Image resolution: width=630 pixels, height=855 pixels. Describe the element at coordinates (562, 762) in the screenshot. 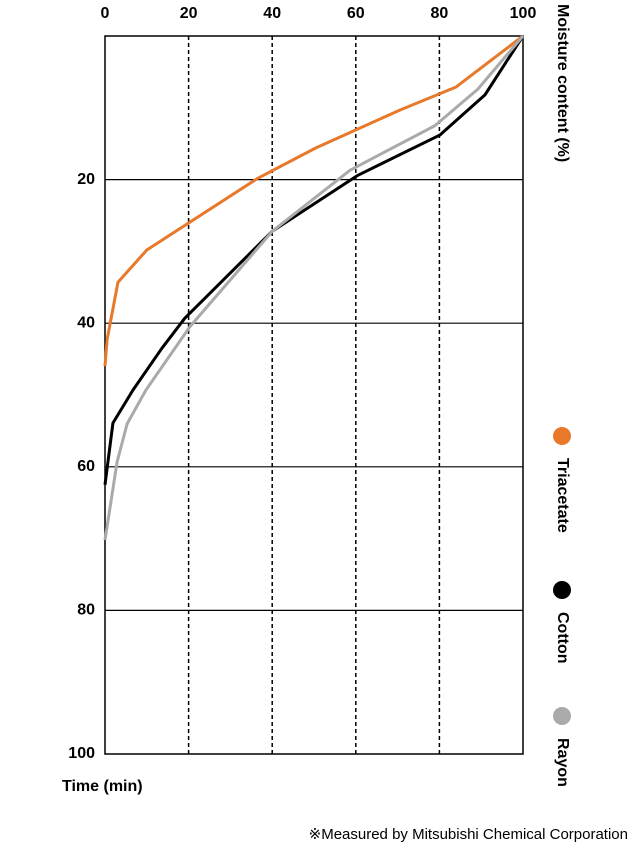

I see `legend-label: Rayon` at that location.